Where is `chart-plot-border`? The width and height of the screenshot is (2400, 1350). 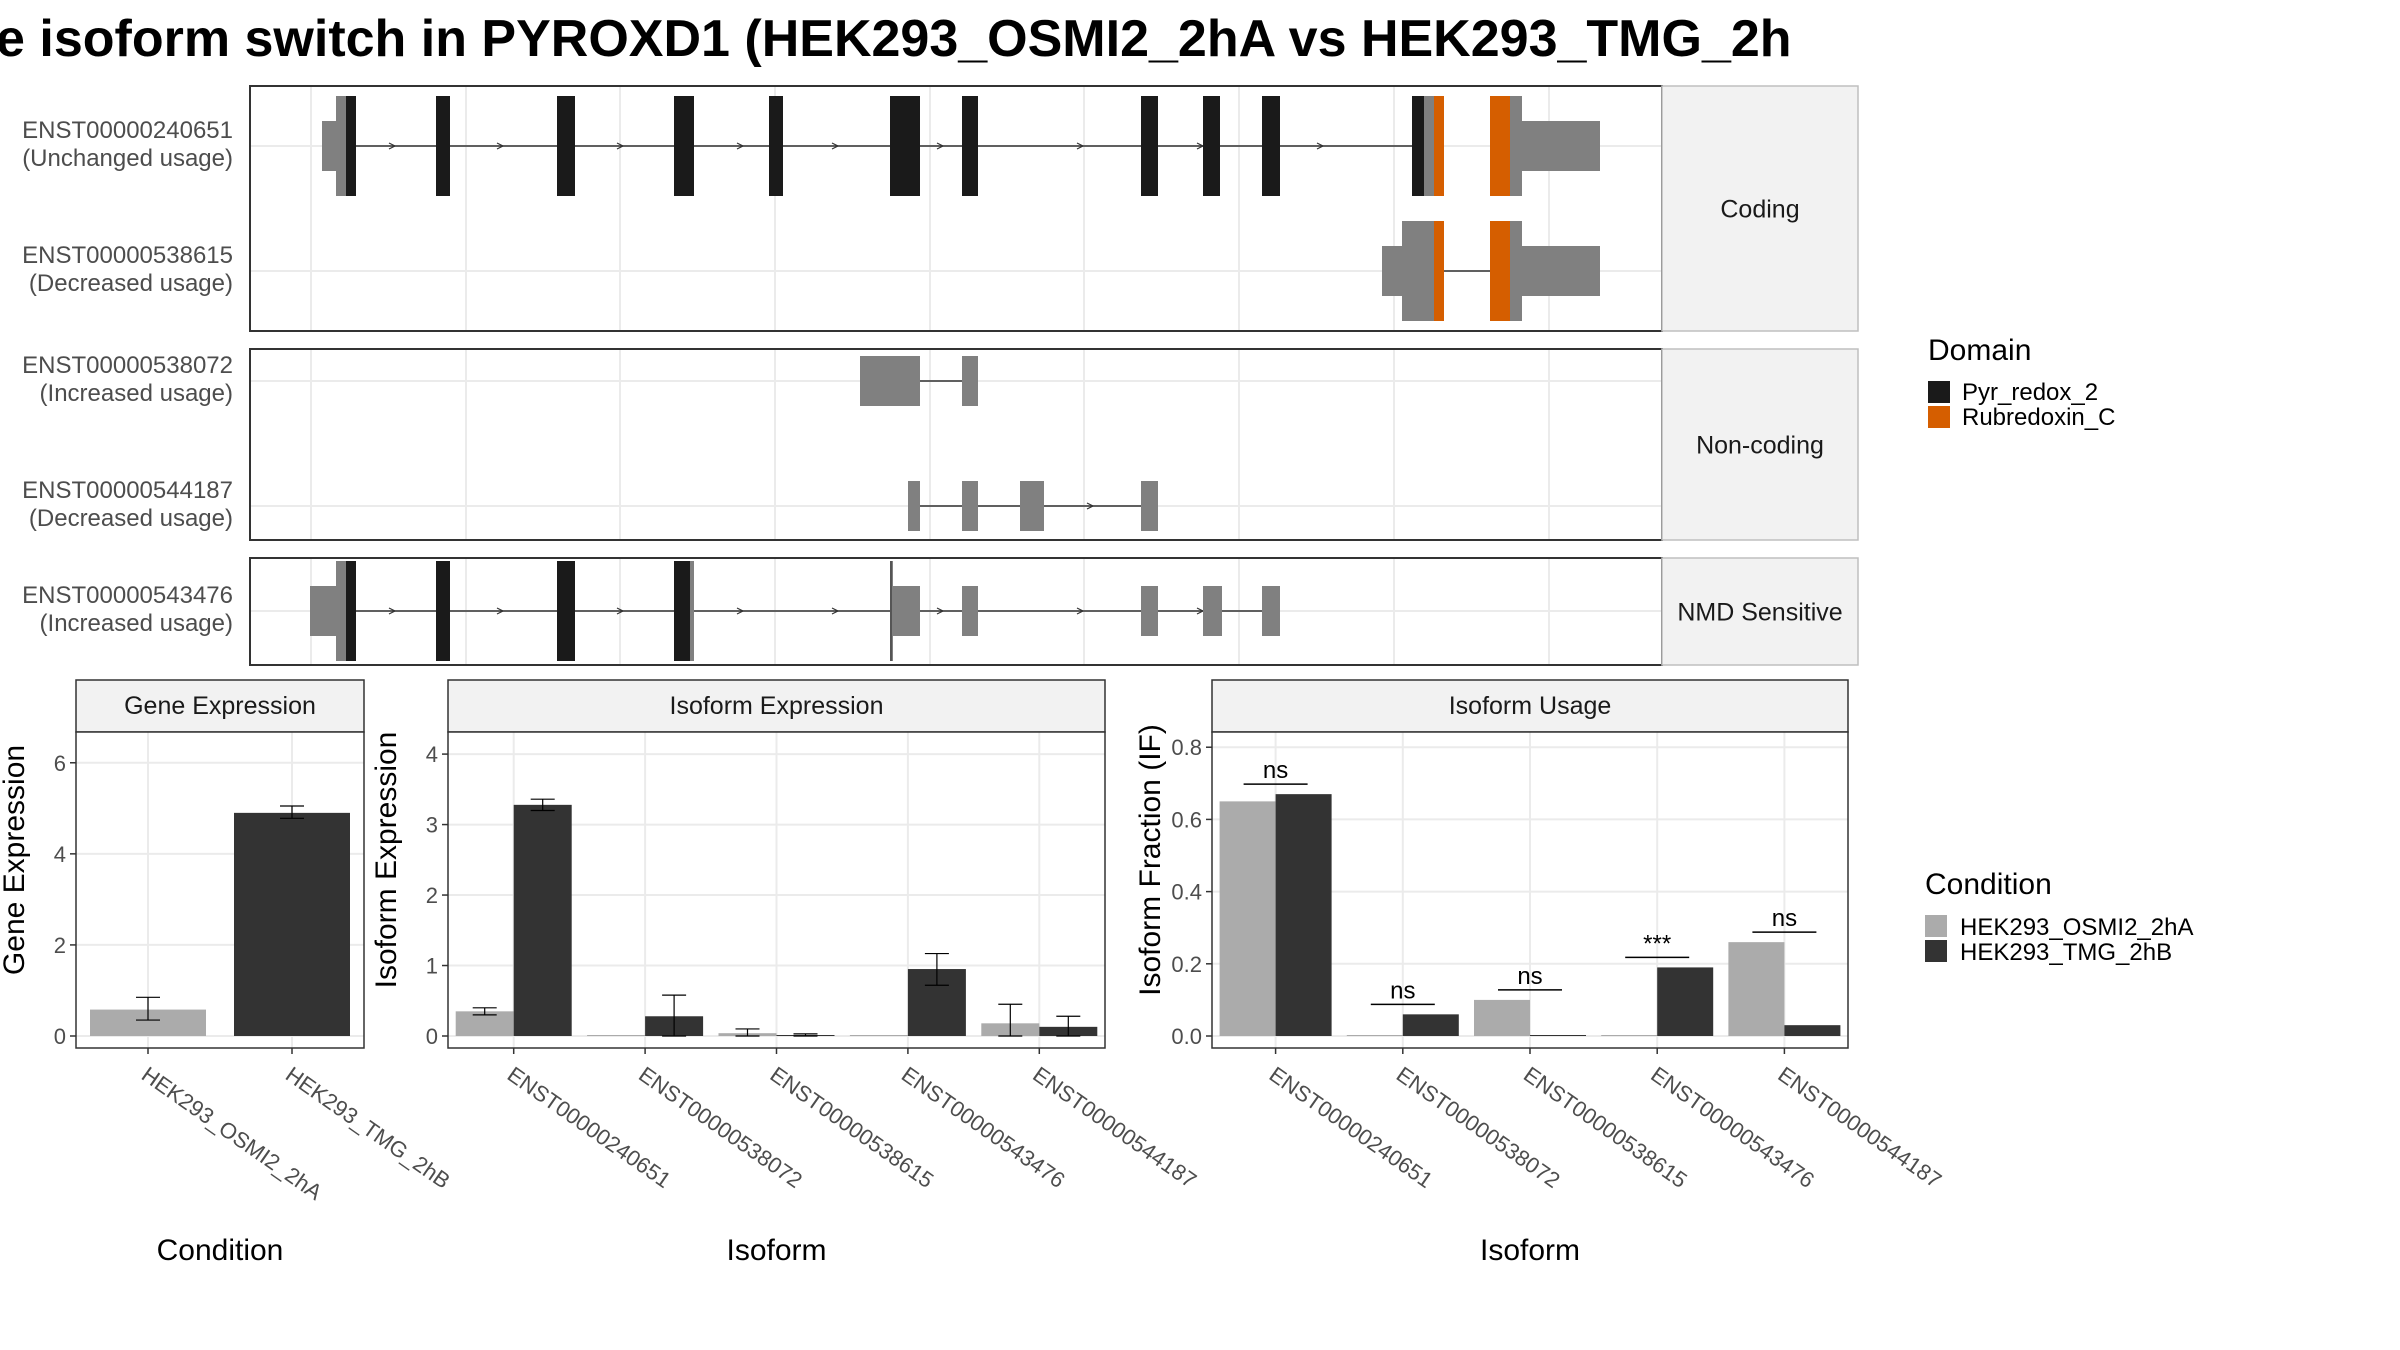
chart-plot-border is located at coordinates (220, 890).